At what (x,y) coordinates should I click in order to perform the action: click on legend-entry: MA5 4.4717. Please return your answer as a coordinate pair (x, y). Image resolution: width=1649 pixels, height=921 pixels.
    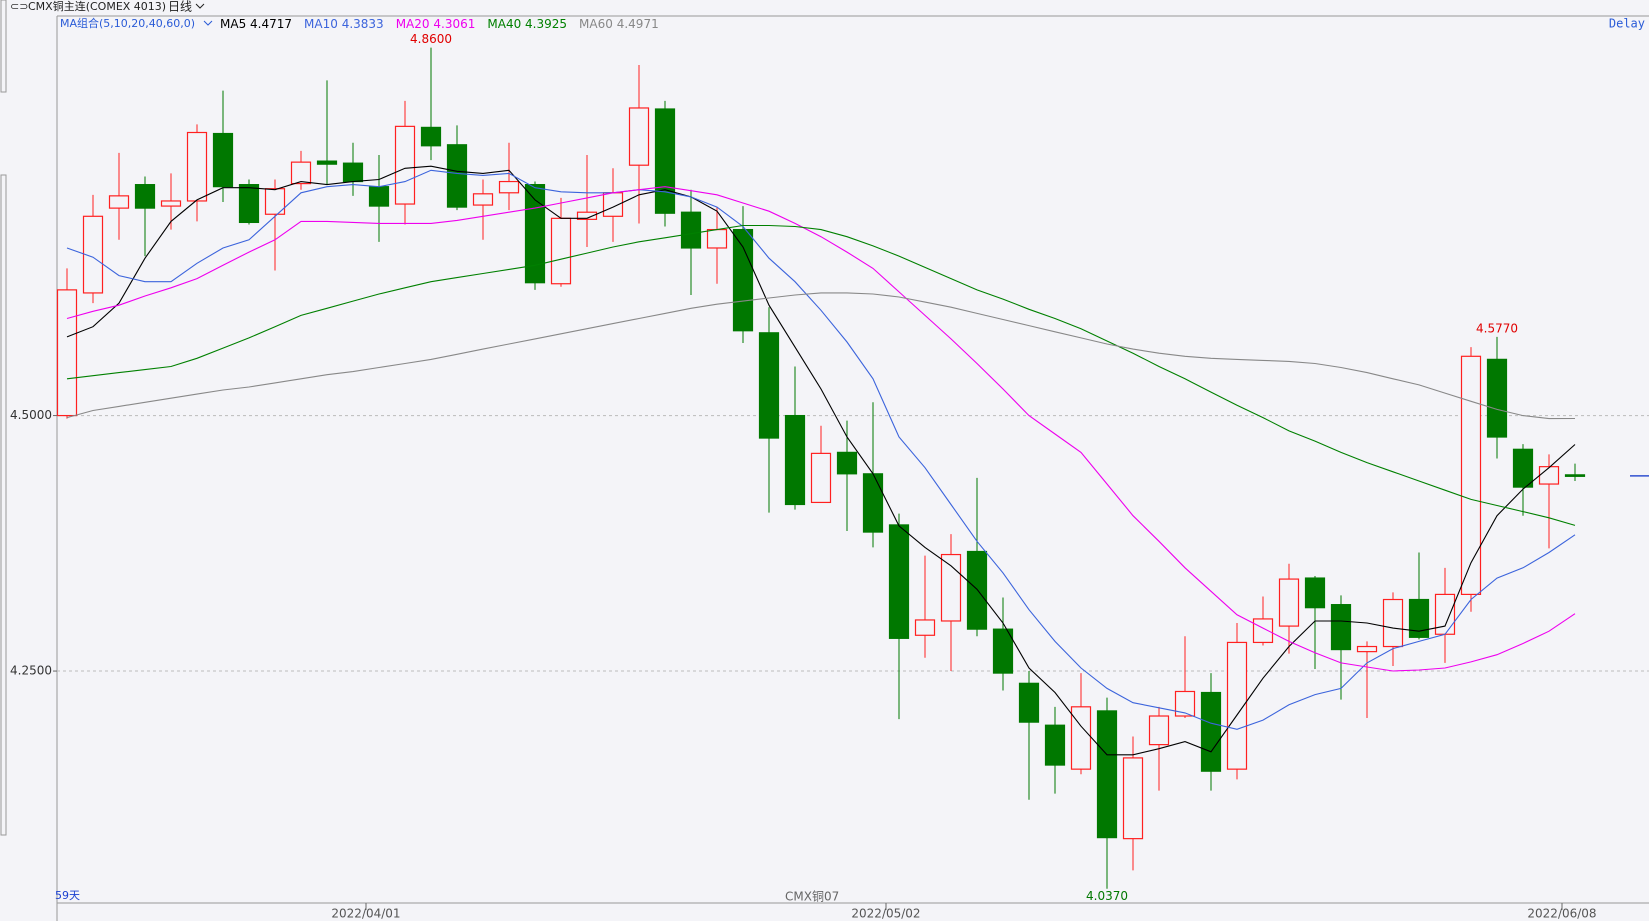
    Looking at the image, I should click on (256, 24).